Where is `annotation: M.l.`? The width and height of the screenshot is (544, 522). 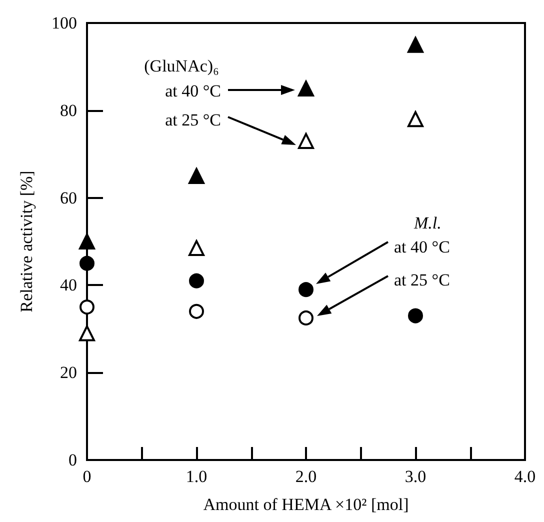 annotation: M.l. is located at coordinates (427, 223).